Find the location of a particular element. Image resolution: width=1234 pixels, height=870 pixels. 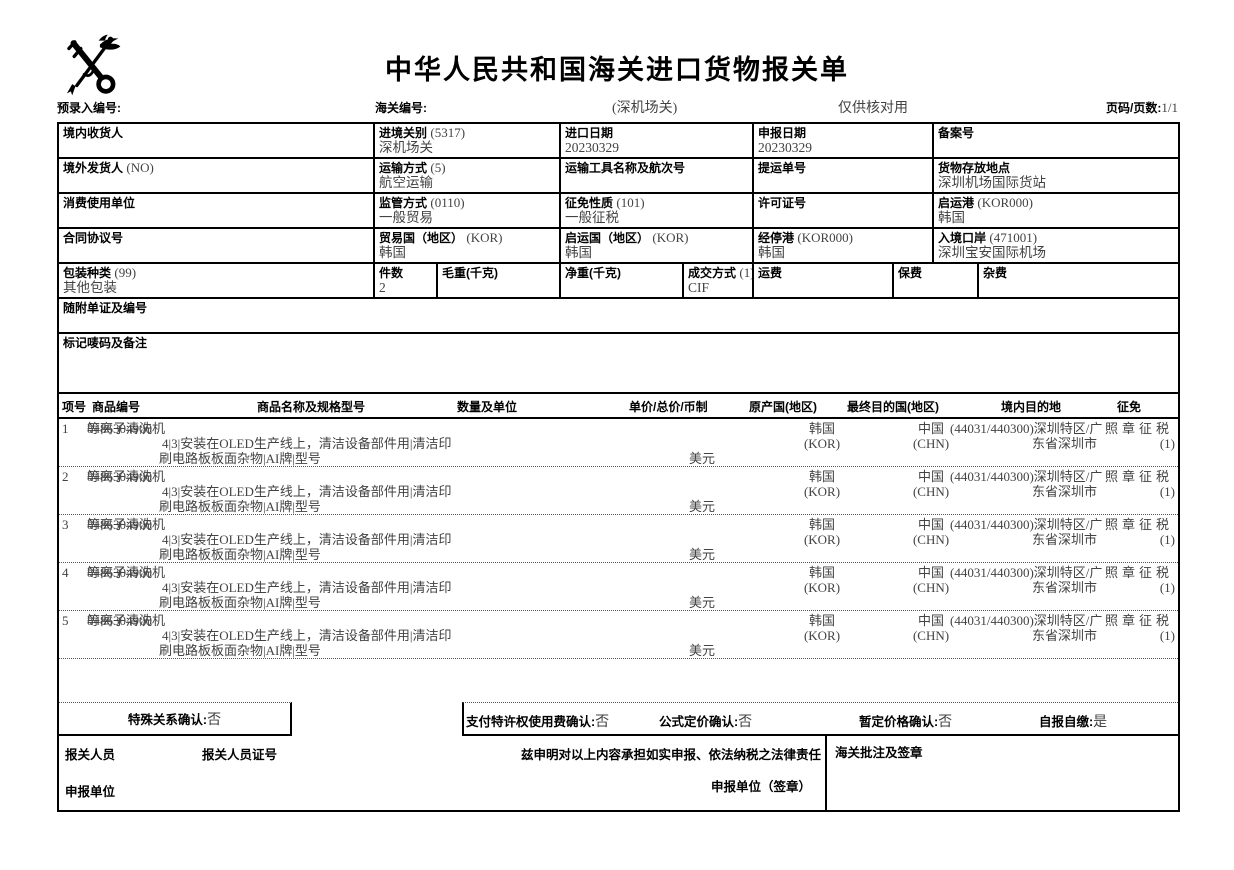

field-value: 韩国 is located at coordinates (771, 252).